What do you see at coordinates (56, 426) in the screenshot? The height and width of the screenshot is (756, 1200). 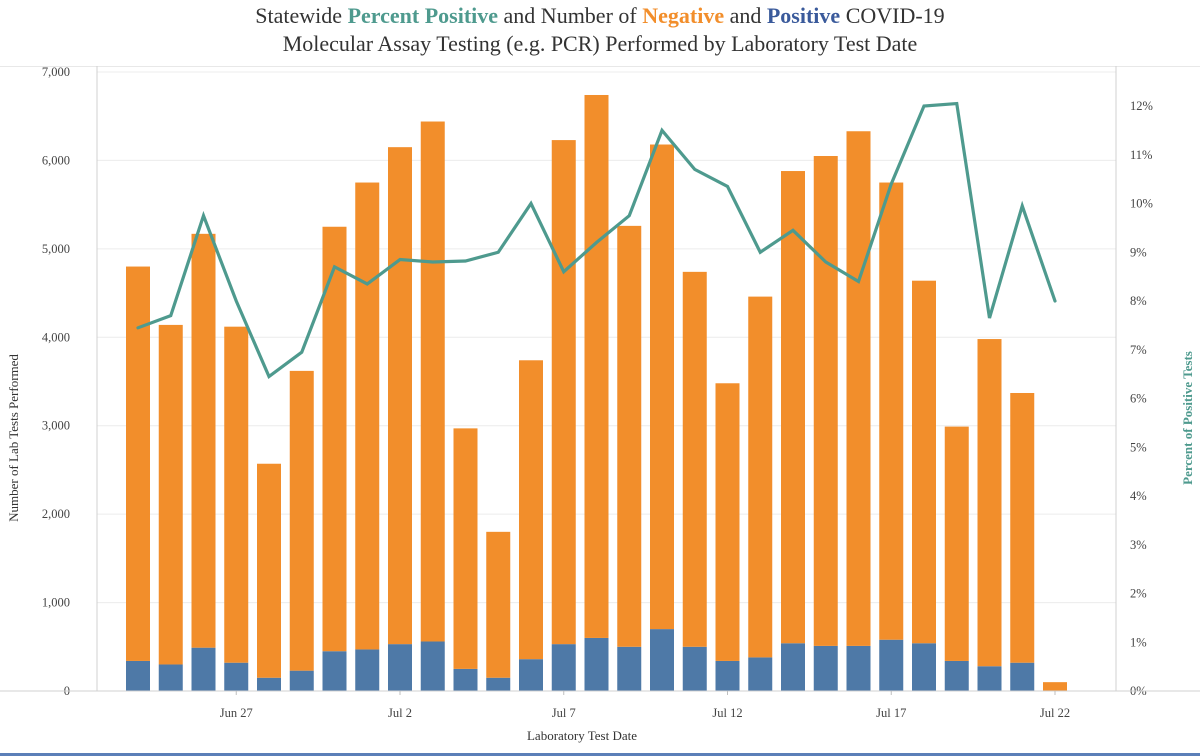 I see `y-tick-label: 3,000` at bounding box center [56, 426].